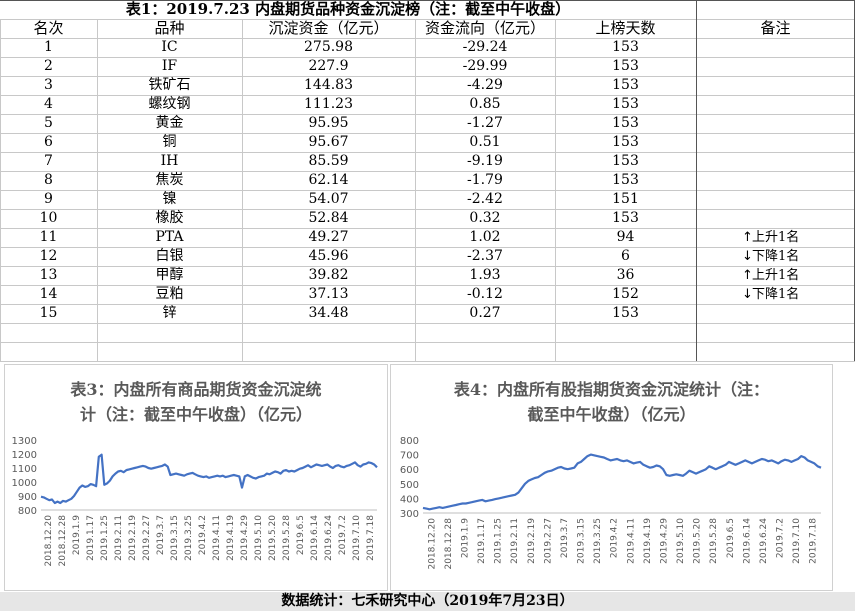 The width and height of the screenshot is (855, 611). What do you see at coordinates (348, 9) in the screenshot?
I see `table-title: 表1：2019.7.23 内盘期货品种资金沉淀榜（注：截至中午收盘）` at bounding box center [348, 9].